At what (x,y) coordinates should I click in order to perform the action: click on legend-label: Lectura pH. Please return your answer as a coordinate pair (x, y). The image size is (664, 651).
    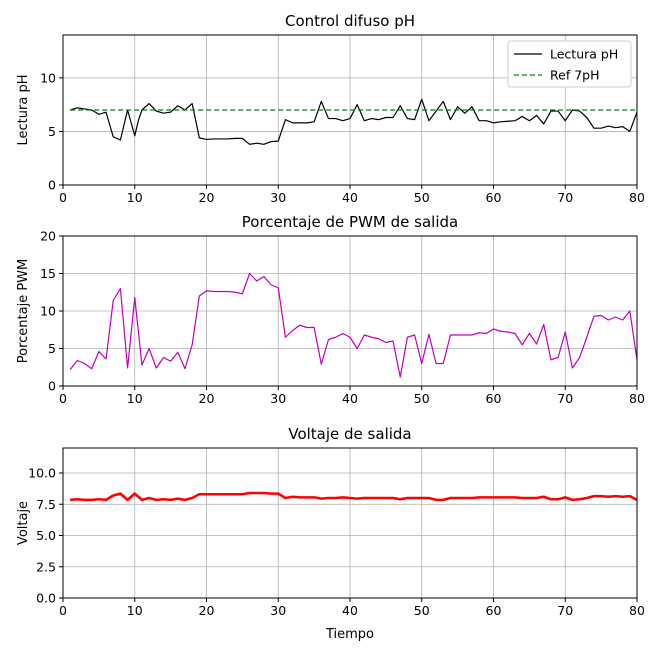
    Looking at the image, I should click on (584, 54).